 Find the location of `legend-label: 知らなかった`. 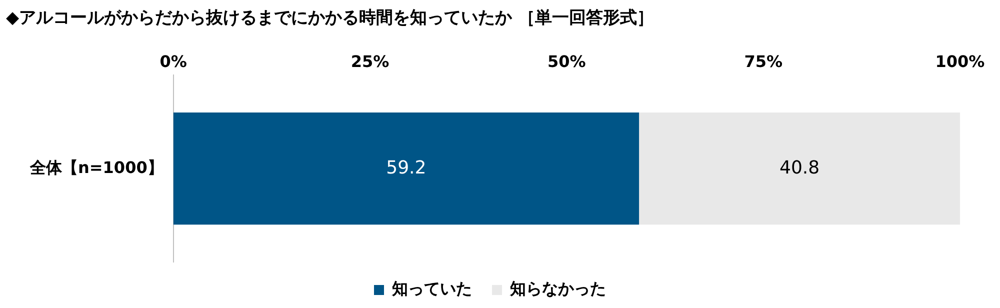

legend-label: 知らなかった is located at coordinates (557, 288).